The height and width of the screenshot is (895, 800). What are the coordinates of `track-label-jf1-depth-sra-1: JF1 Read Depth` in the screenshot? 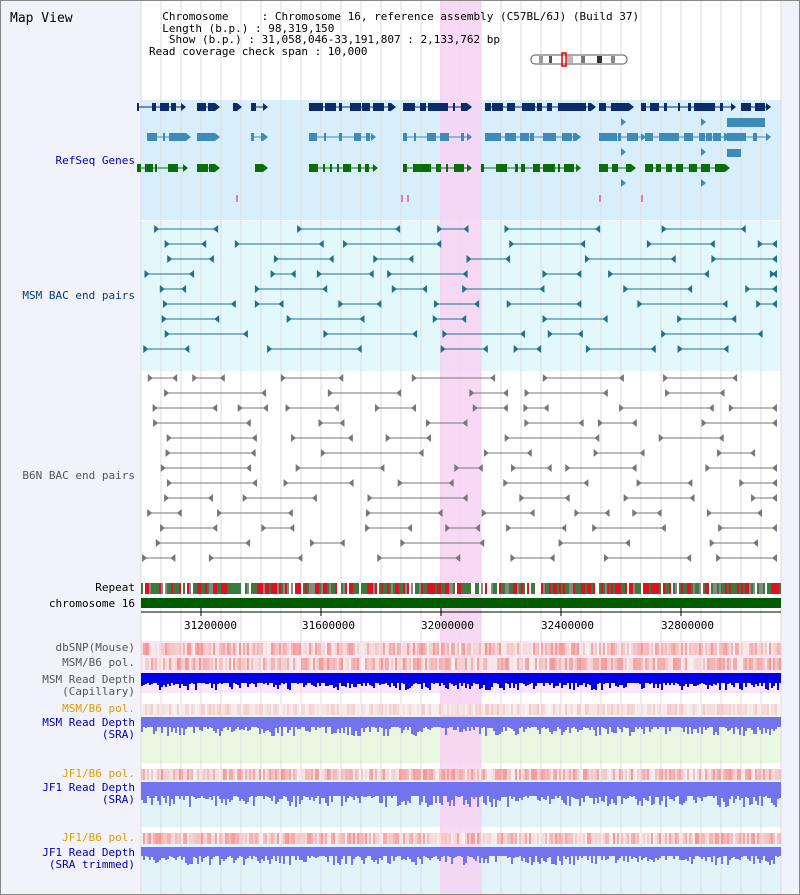 It's located at (88, 787).